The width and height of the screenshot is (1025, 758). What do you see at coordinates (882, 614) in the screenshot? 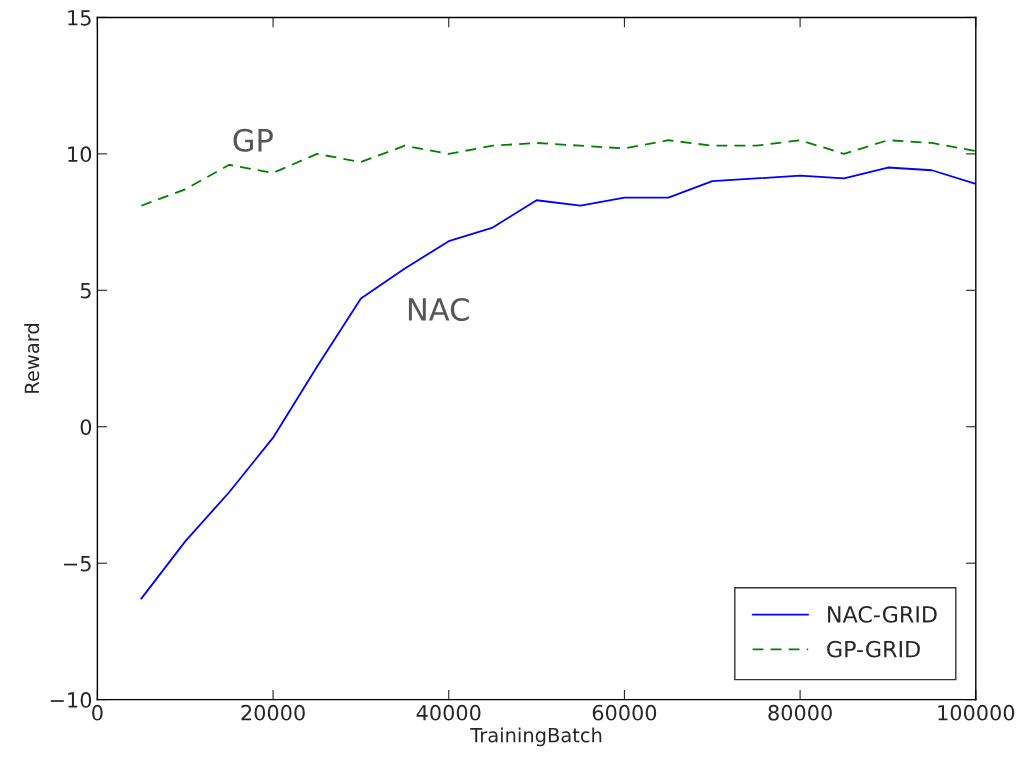
I see `legend-label: NAC-GRID` at bounding box center [882, 614].